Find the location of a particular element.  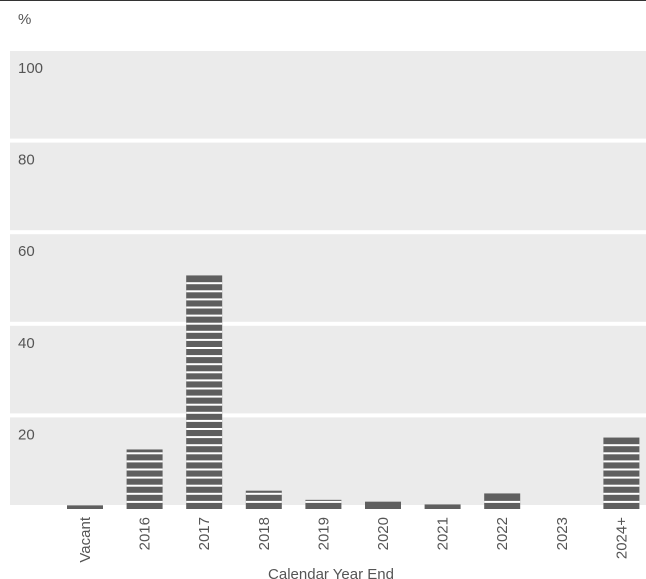

y-tick-label: 60 is located at coordinates (26, 251).